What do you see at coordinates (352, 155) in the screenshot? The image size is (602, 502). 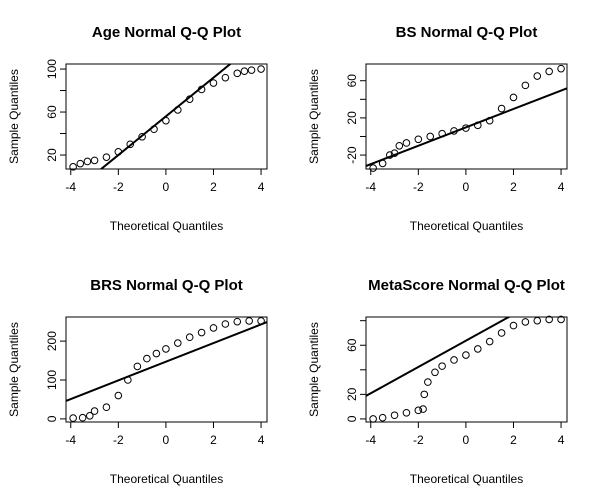 I see `y-tick-label: -20` at bounding box center [352, 155].